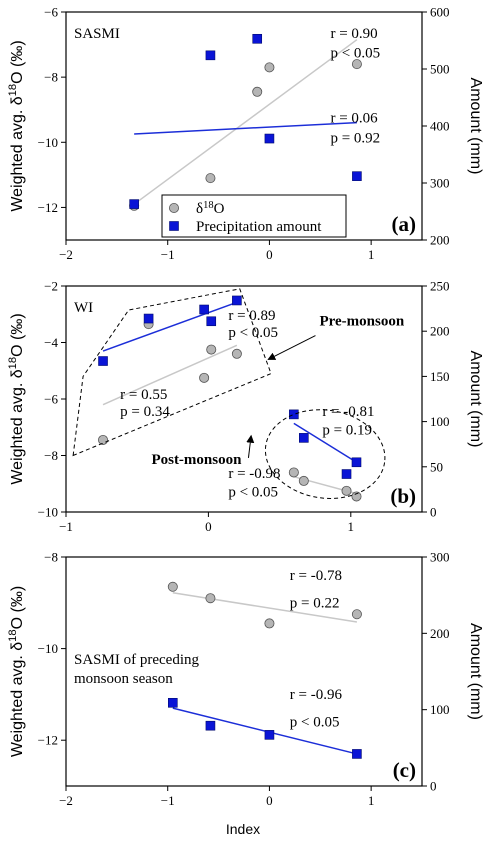  I want to click on y-right-tick-label: 250, so click(440, 286).